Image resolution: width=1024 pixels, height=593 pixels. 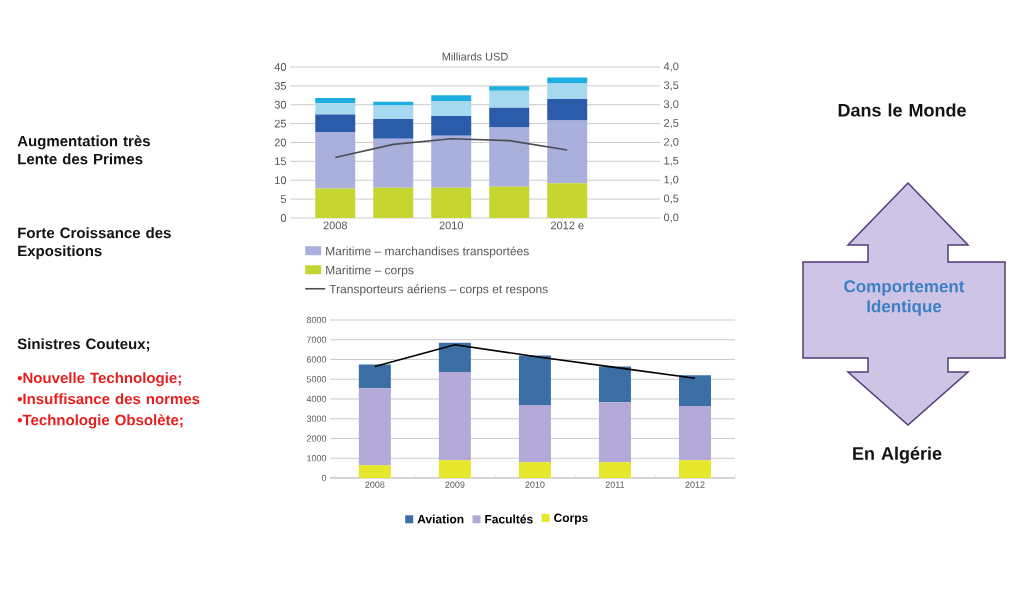 What do you see at coordinates (316, 399) in the screenshot?
I see `y-tick-label: 4000` at bounding box center [316, 399].